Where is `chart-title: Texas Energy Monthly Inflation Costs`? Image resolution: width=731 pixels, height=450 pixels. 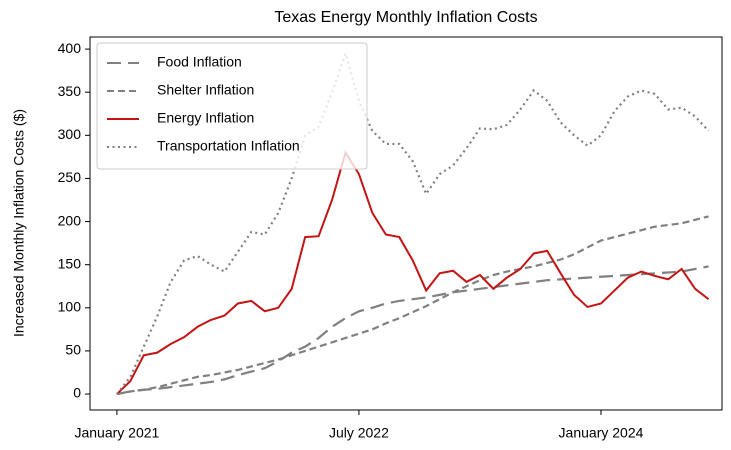 chart-title: Texas Energy Monthly Inflation Costs is located at coordinates (405, 17).